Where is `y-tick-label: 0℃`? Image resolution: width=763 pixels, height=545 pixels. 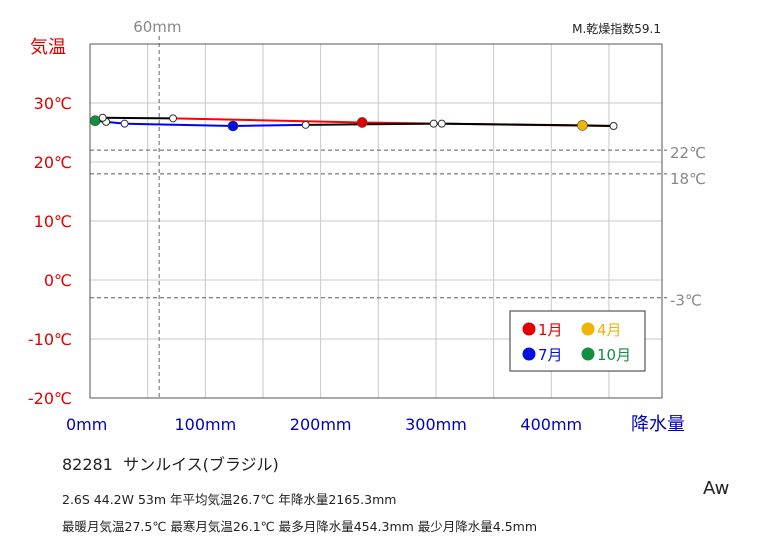 y-tick-label: 0℃ is located at coordinates (58, 280).